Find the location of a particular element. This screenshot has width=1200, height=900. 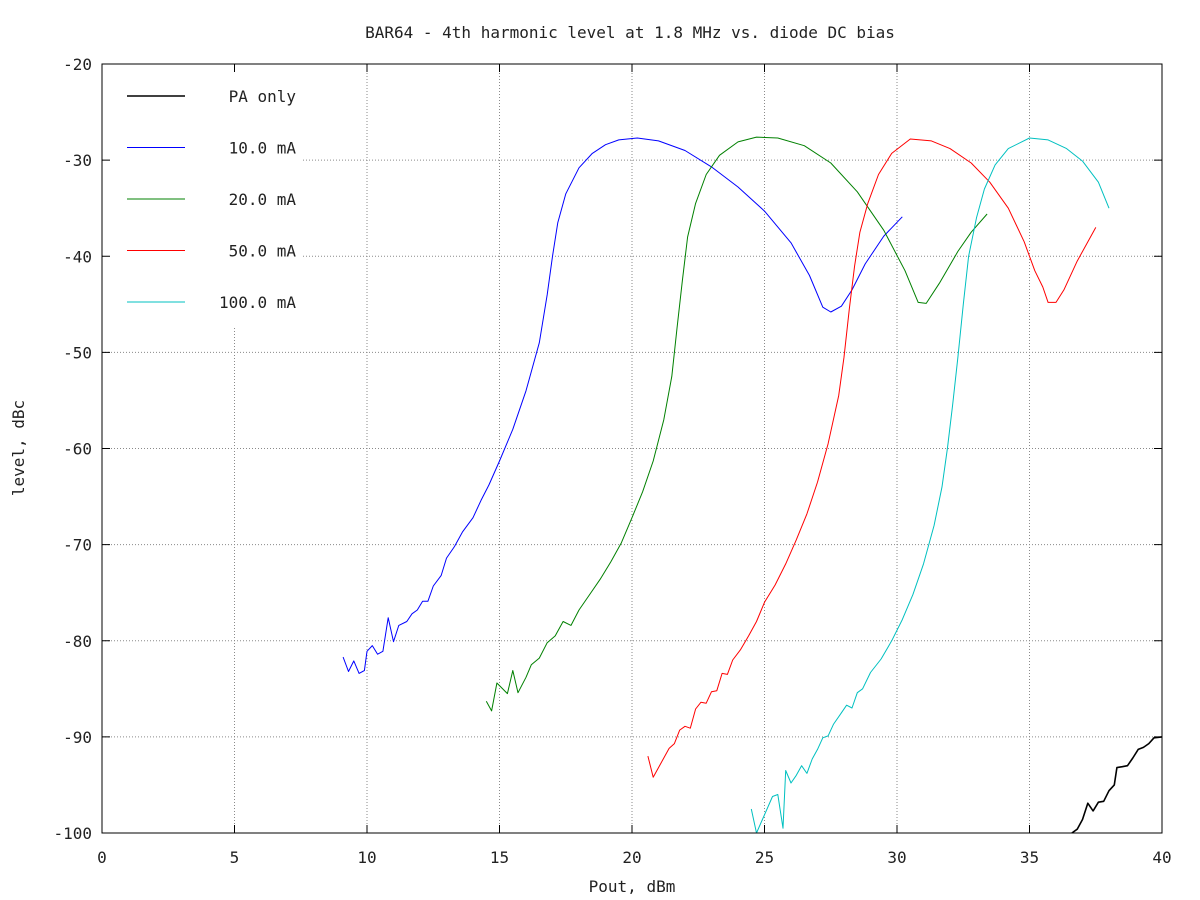

y-tick-label: -70 is located at coordinates (77, 545).